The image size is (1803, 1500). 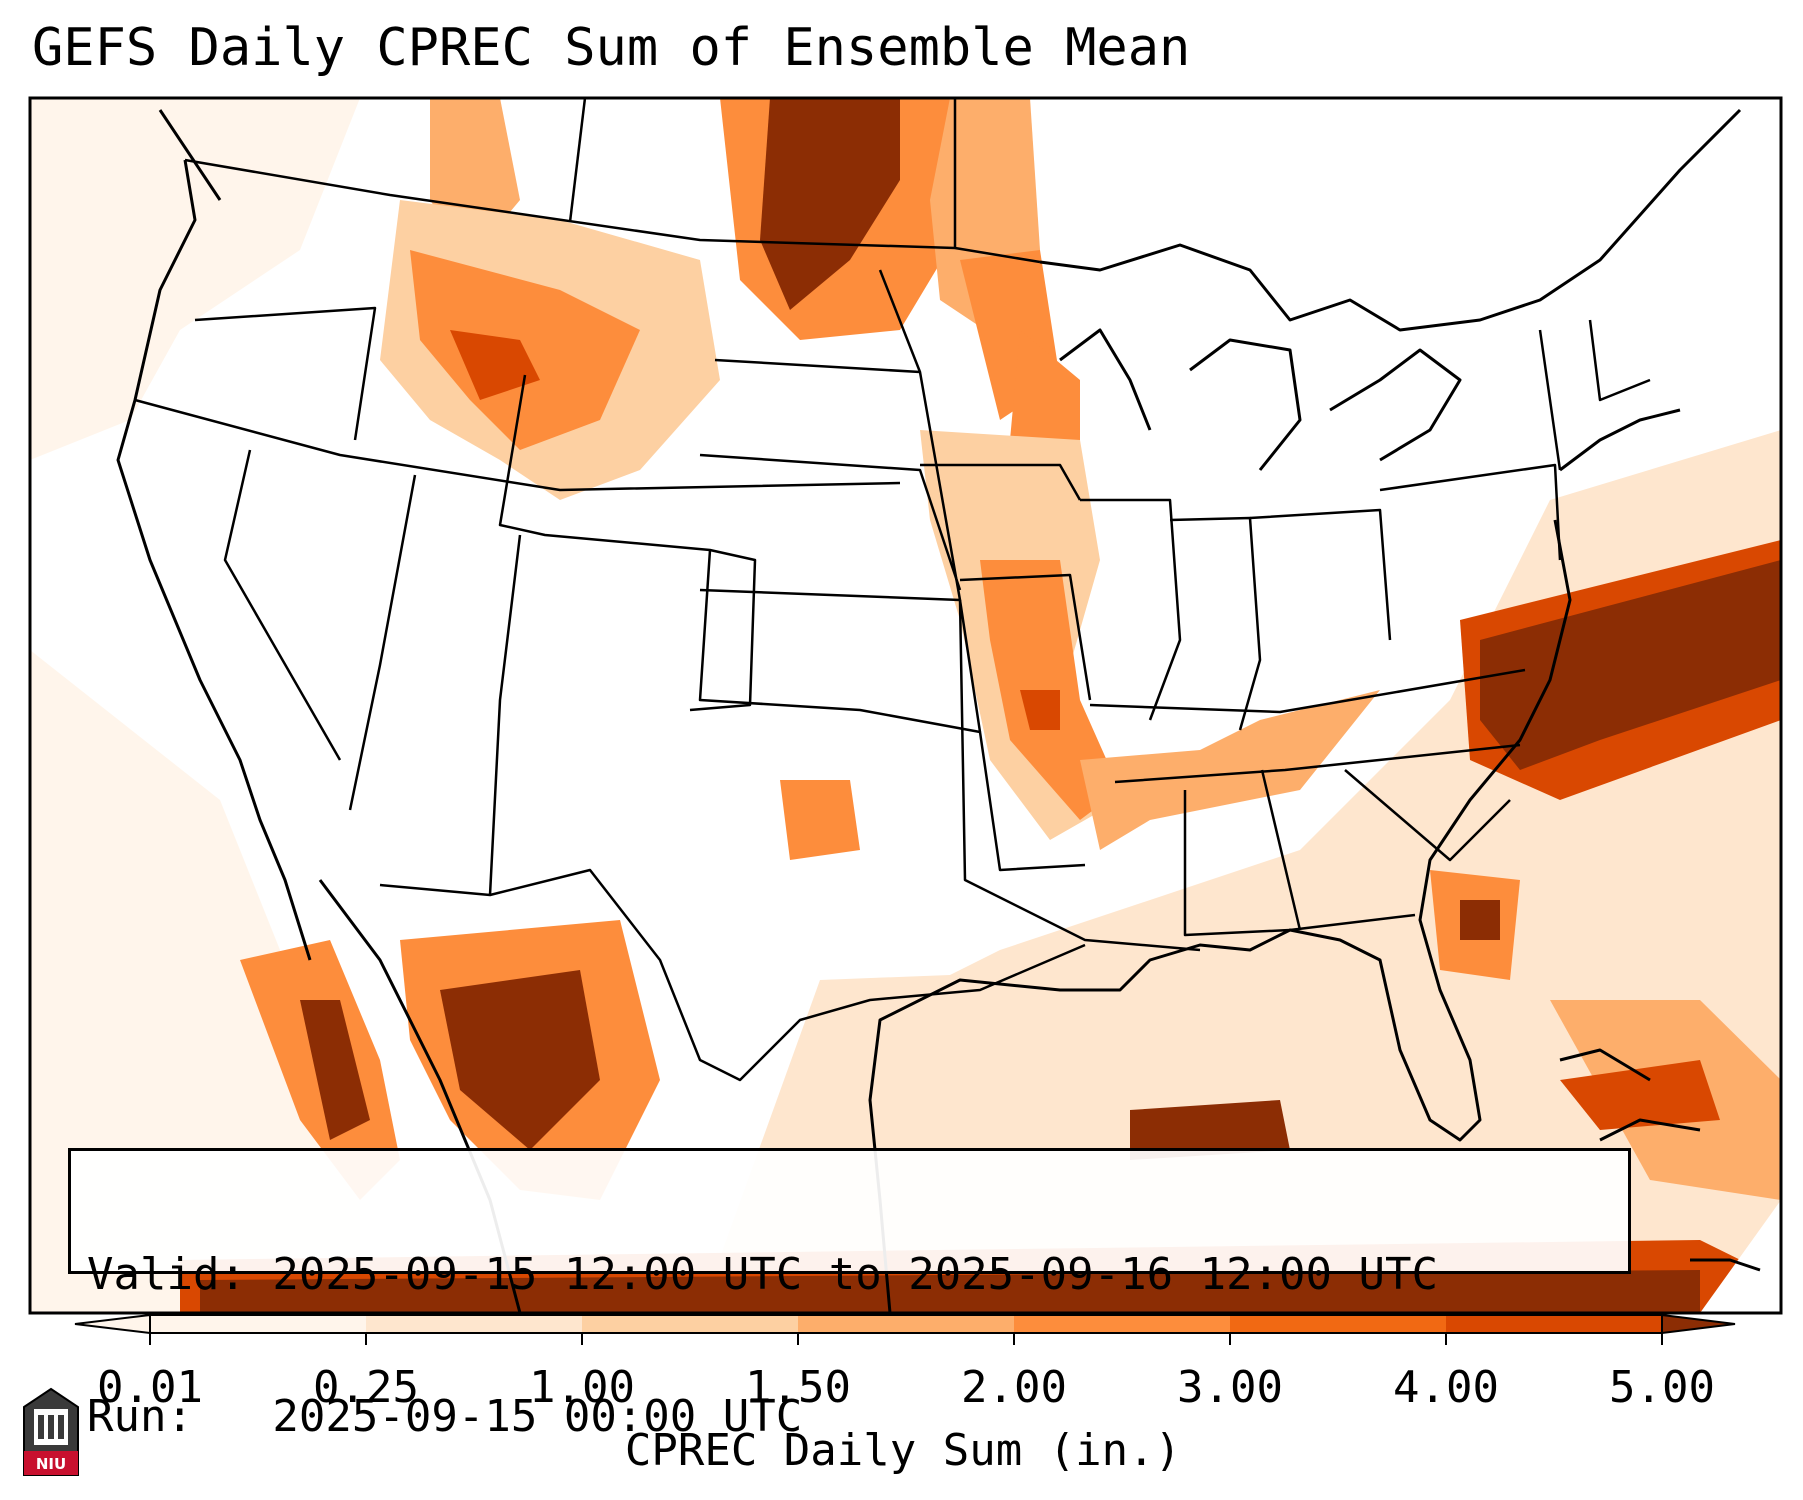 I want to click on colorbar-label: CPREC Daily Sum (in.), so click(x=903, y=1450).